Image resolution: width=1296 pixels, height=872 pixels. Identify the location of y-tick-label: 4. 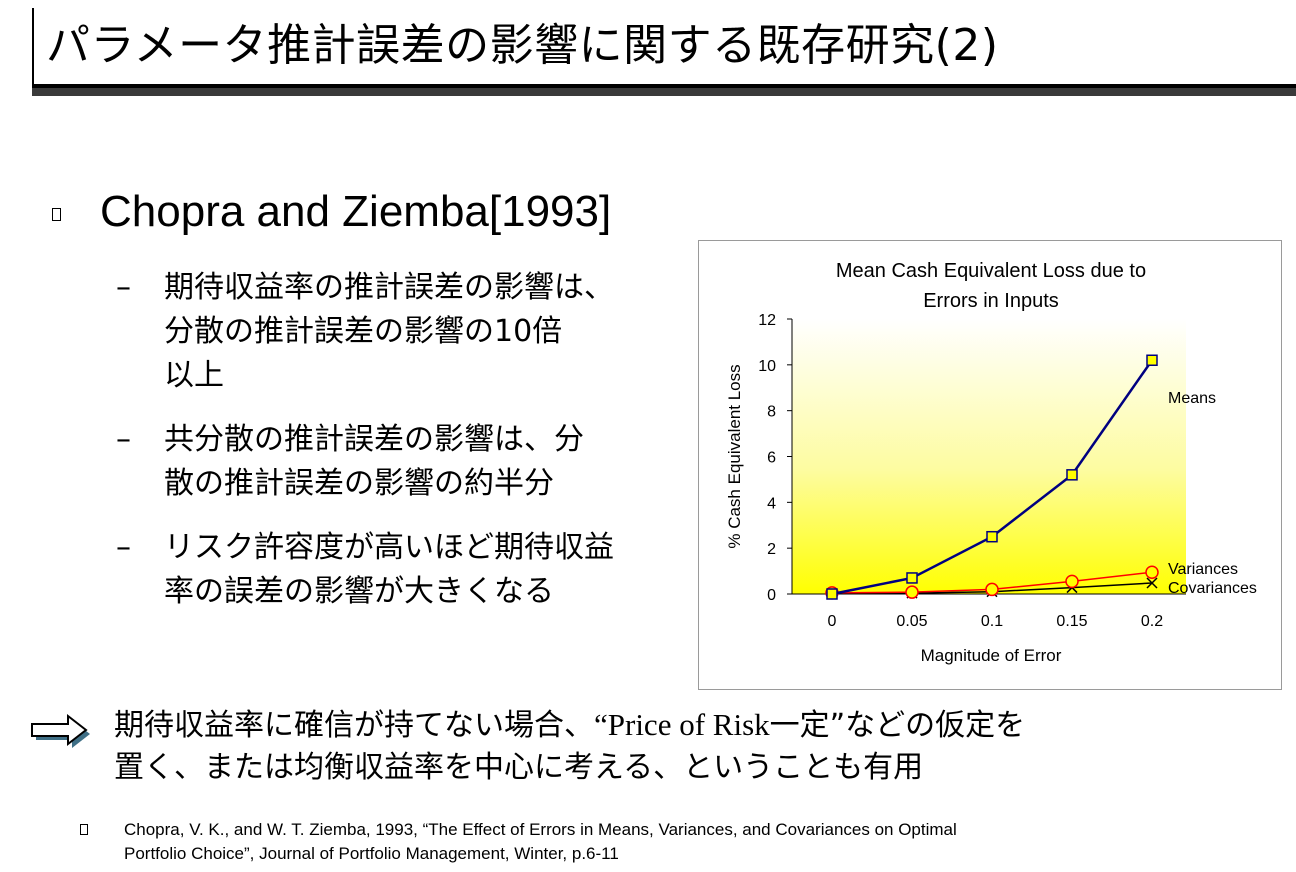
(771, 503).